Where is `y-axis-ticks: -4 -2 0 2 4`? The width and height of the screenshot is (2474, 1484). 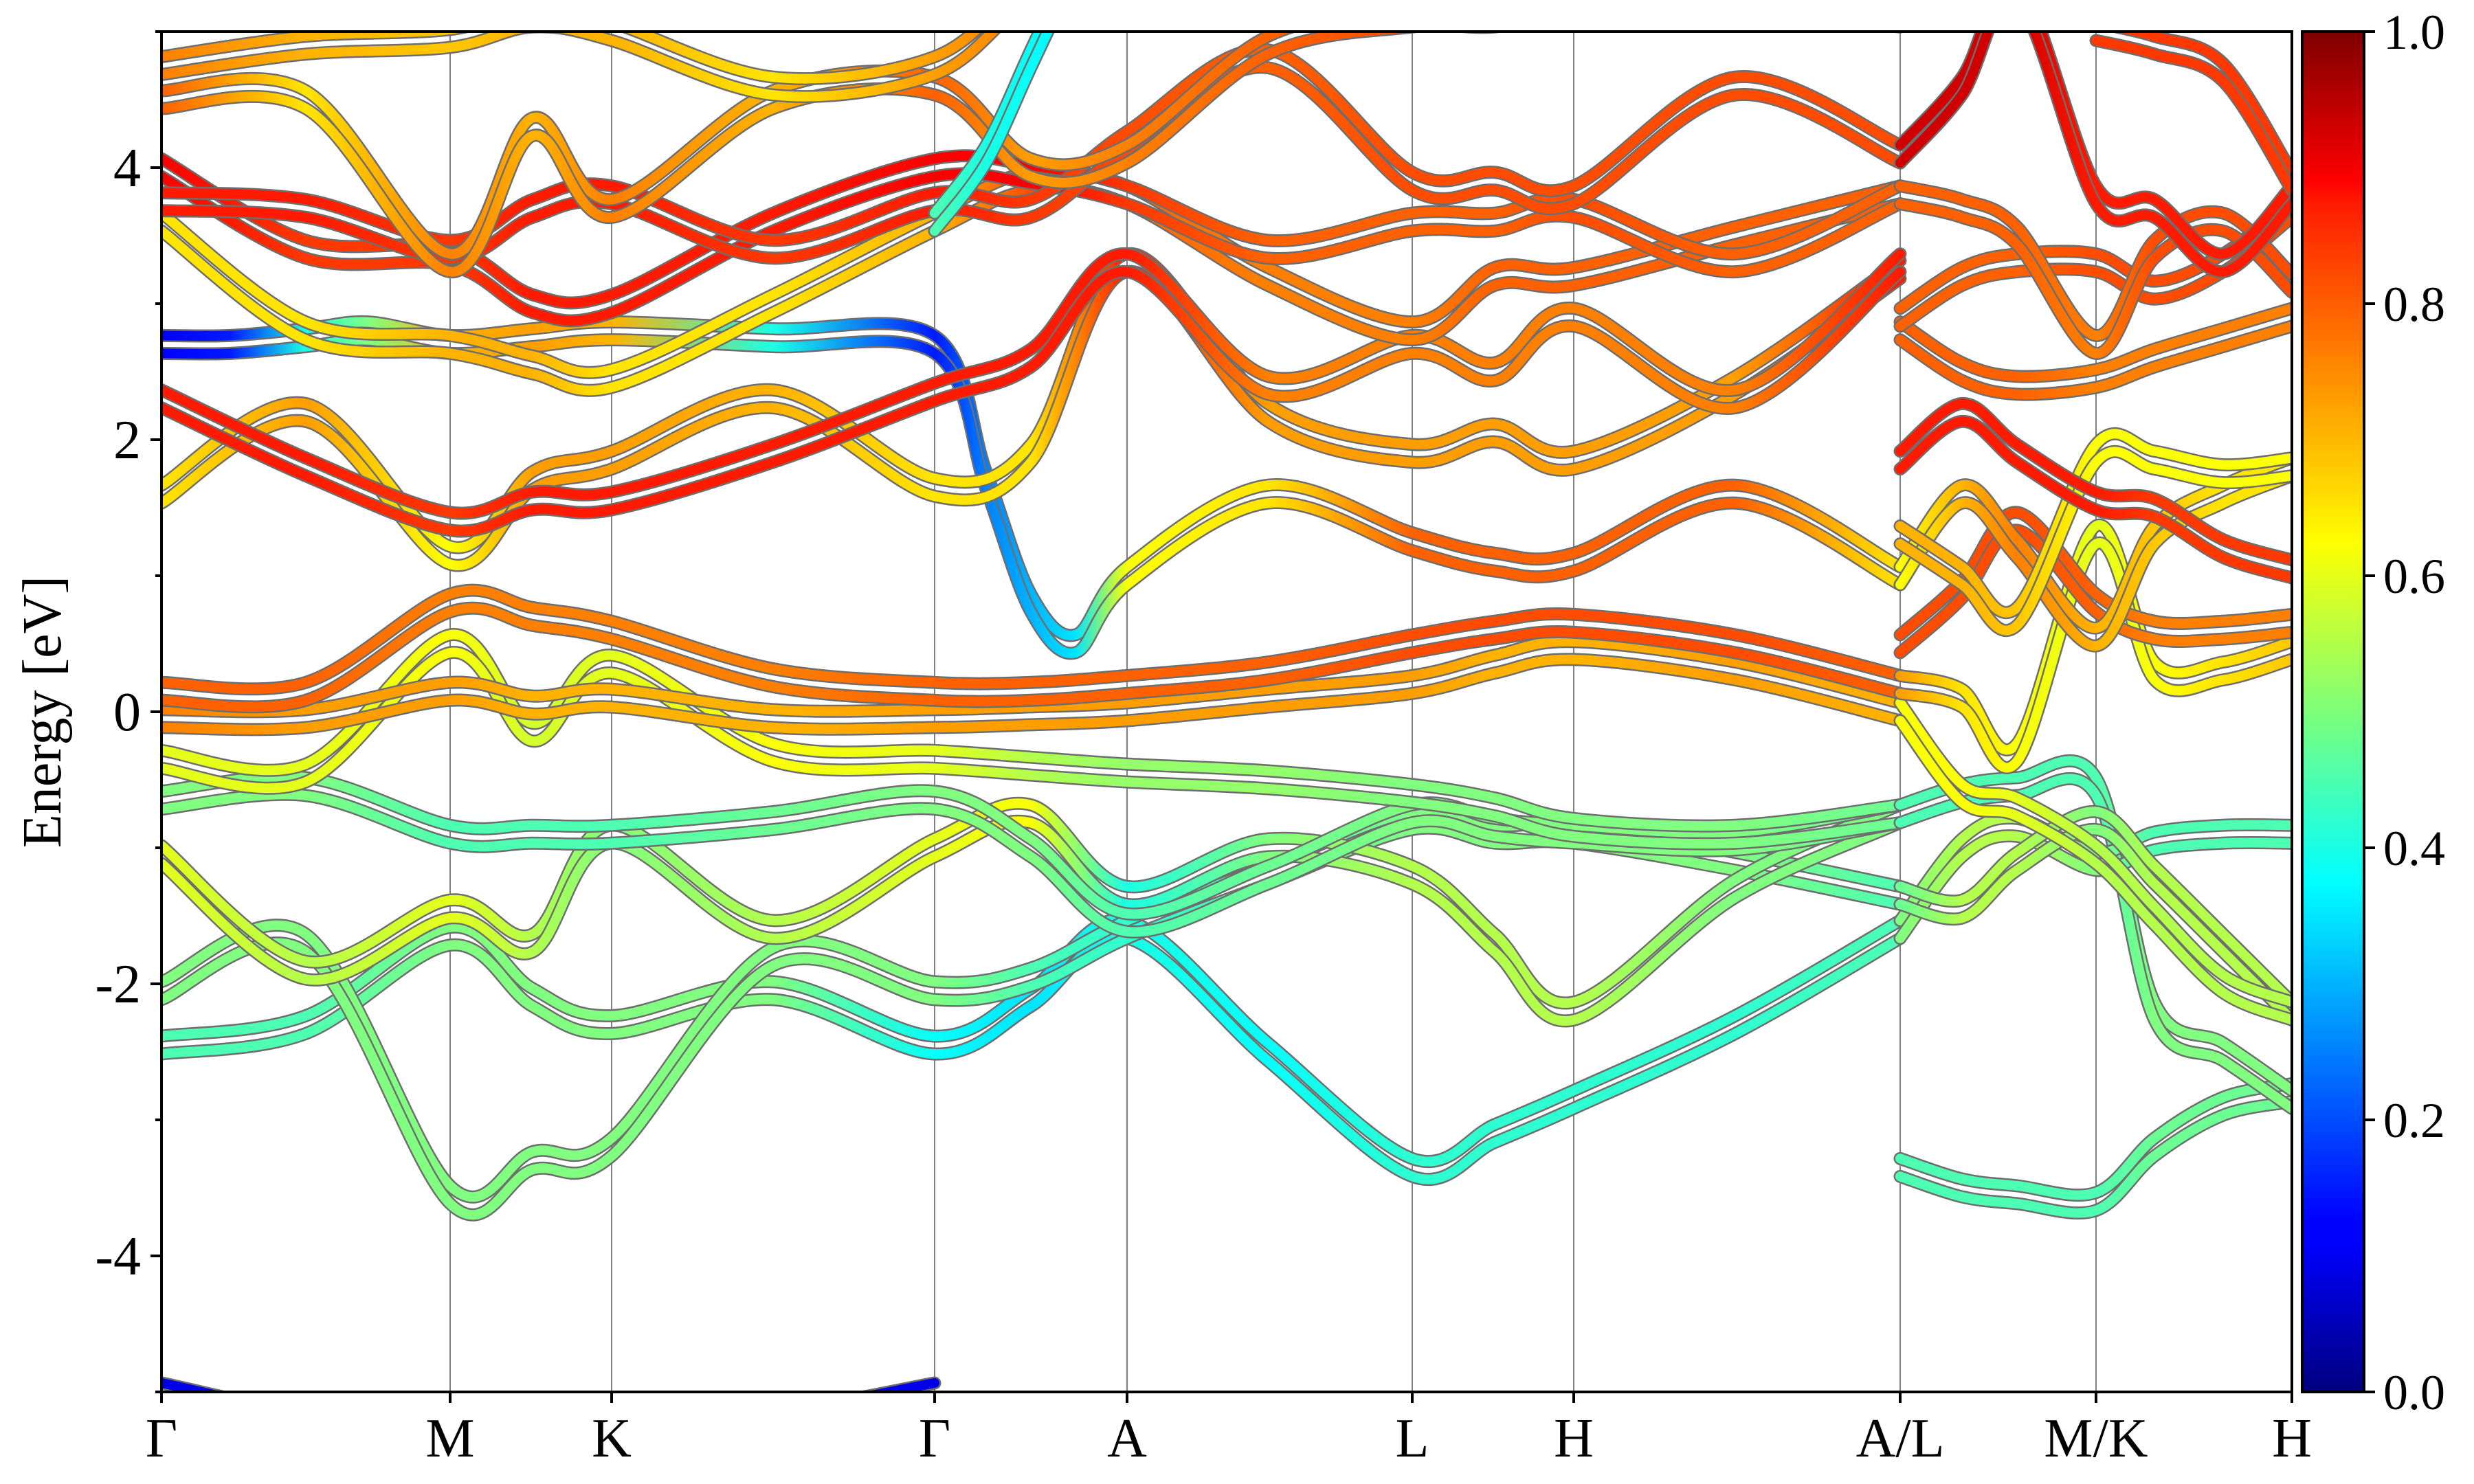 y-axis-ticks: -4 -2 0 2 4 is located at coordinates (128, 711).